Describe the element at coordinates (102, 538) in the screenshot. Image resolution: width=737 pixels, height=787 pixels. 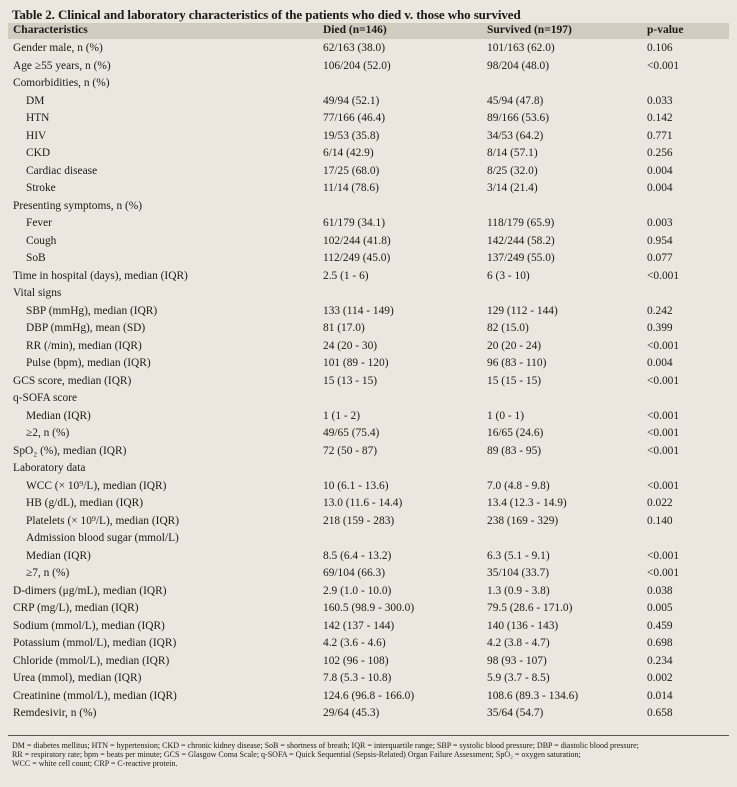
I see `cell-characteristic: Admission blood sugar (mmol/L)` at that location.